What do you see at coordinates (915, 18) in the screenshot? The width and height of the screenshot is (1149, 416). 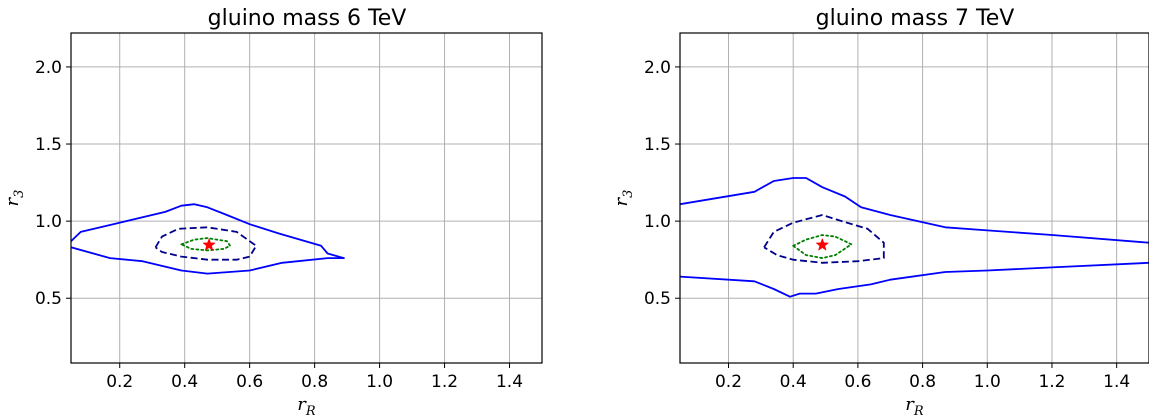 I see `chart-title: gluino mass 7 TeV` at bounding box center [915, 18].